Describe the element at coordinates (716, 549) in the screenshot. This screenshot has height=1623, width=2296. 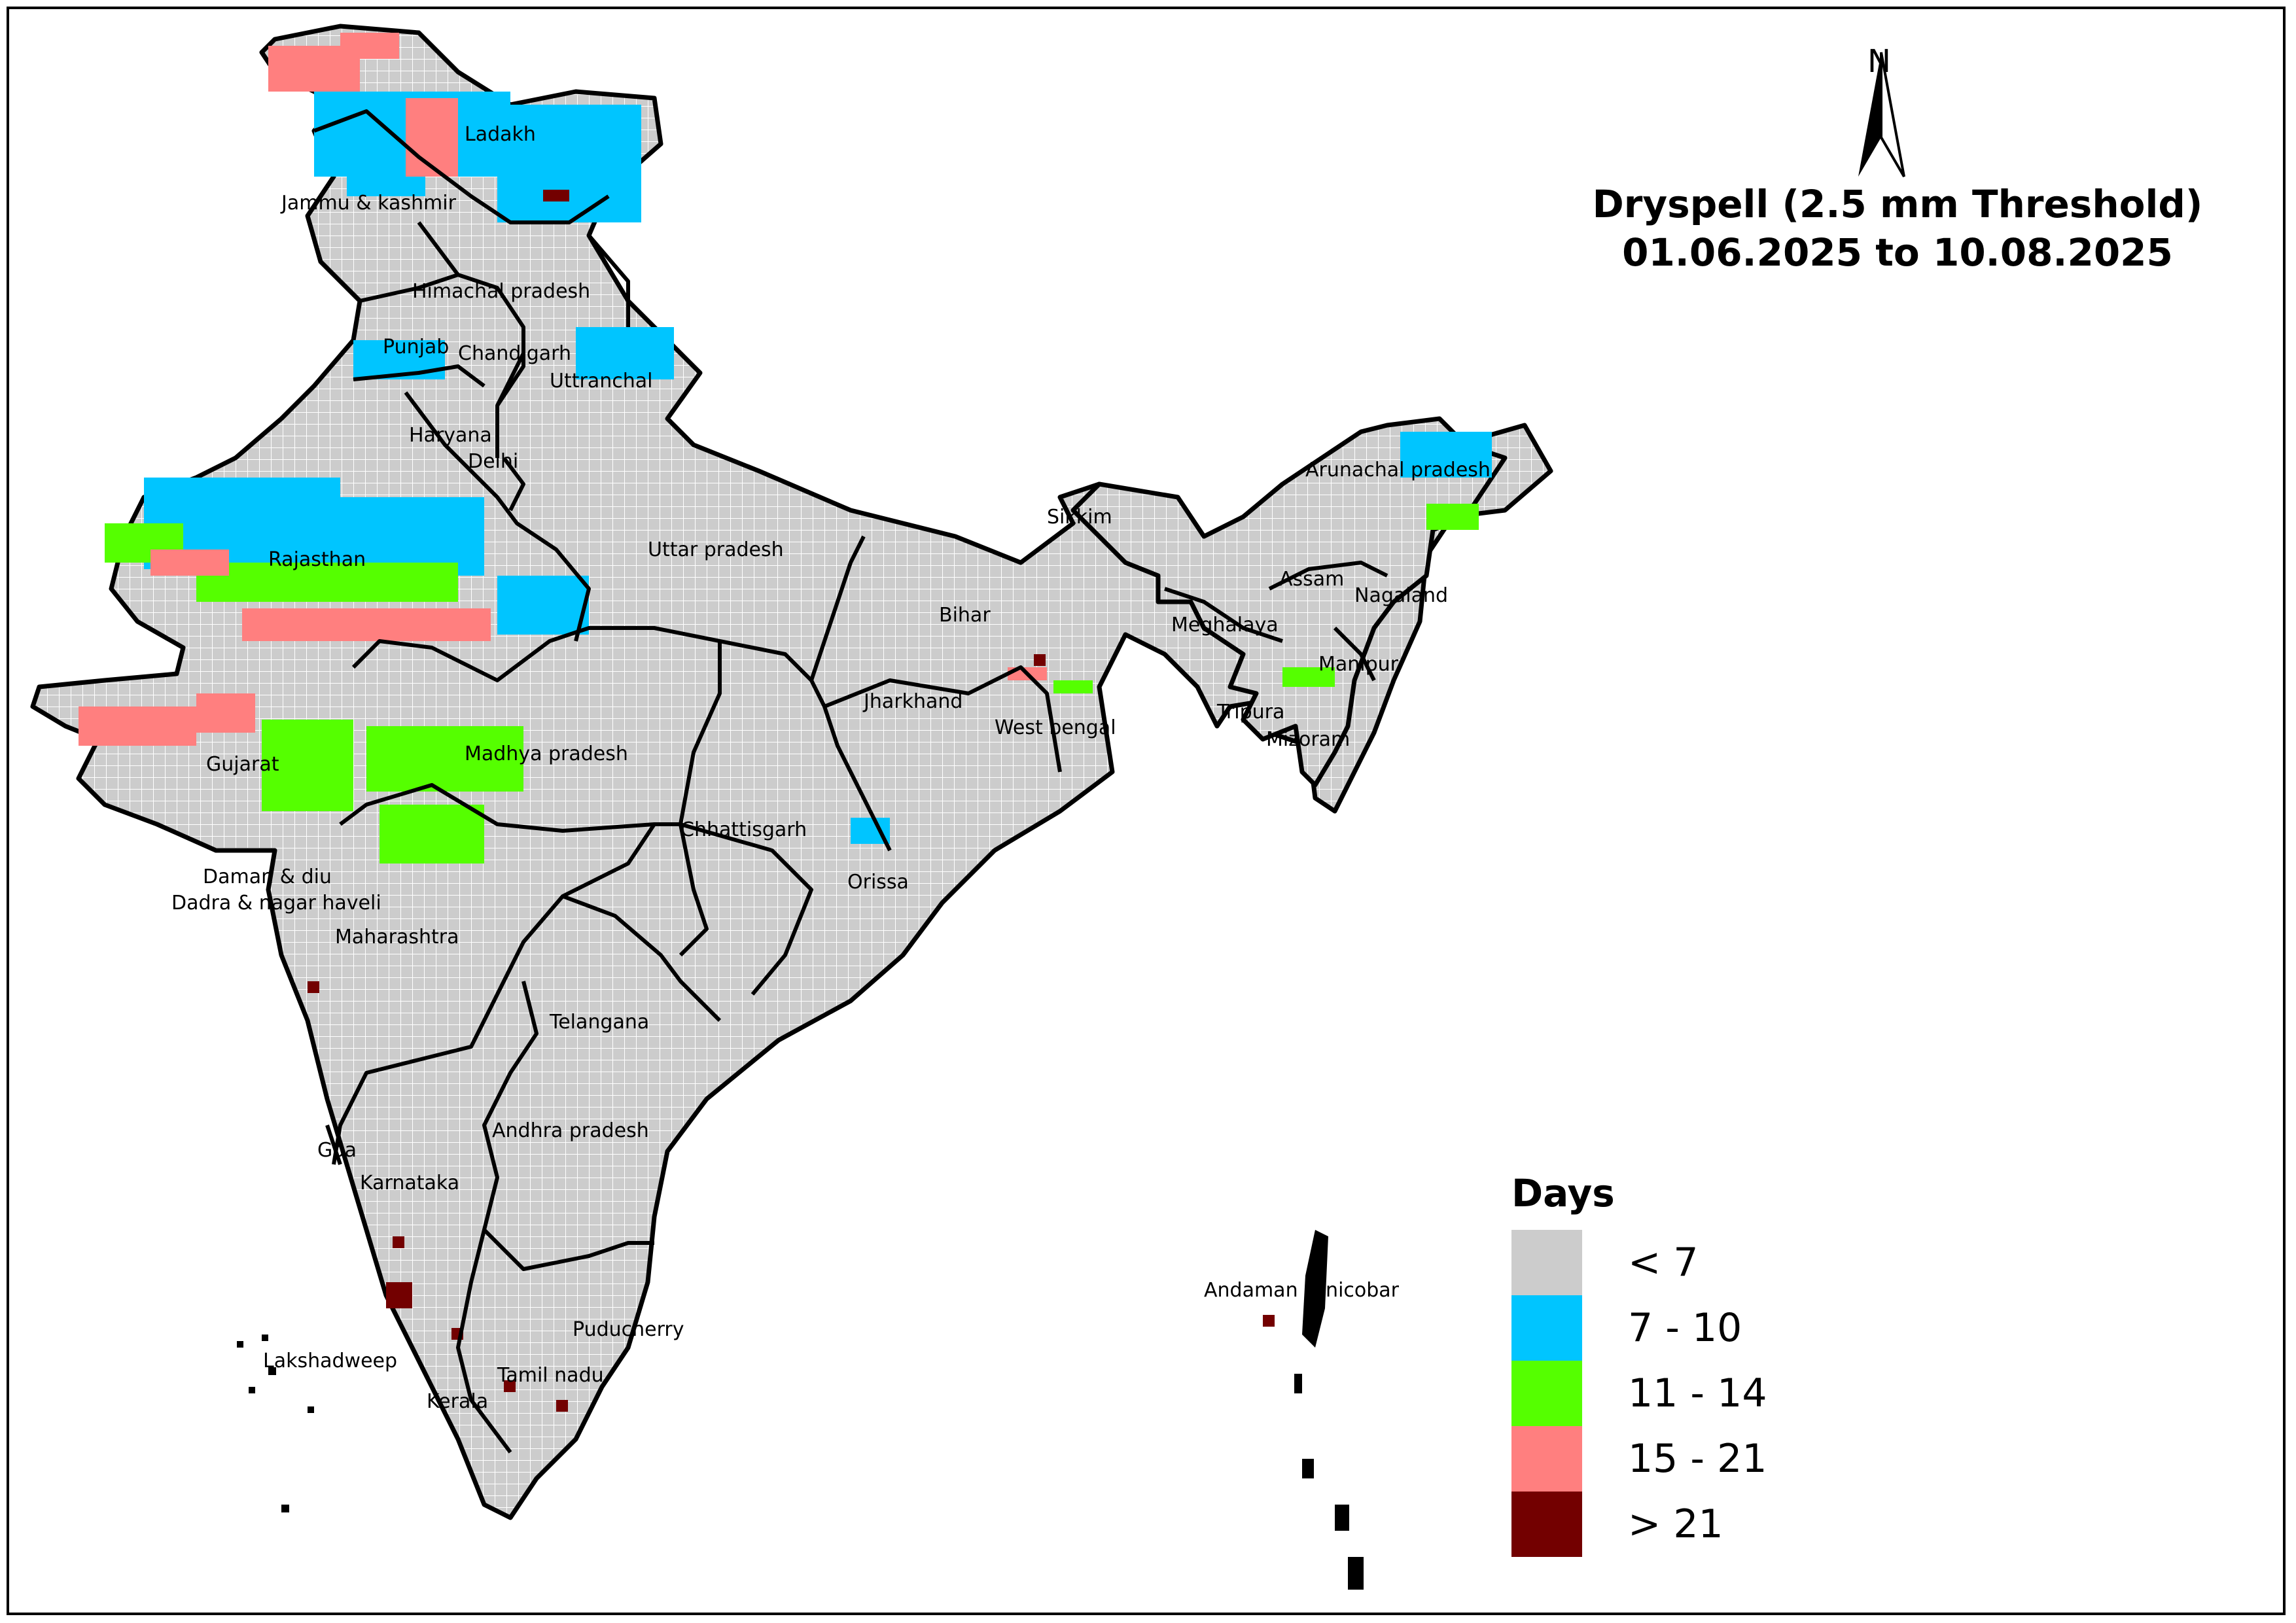
I see `label-uttar-pradesh: Uttar pradesh` at that location.